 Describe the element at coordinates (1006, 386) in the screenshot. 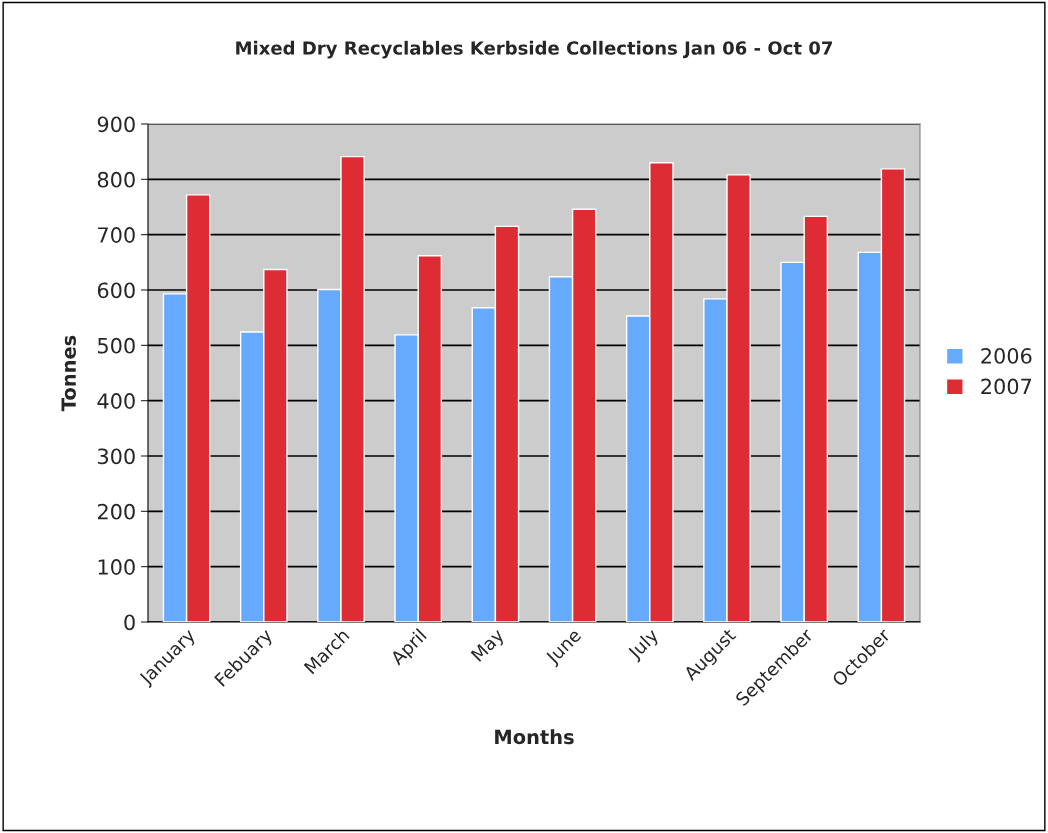

I see `legend-label: 2007` at that location.